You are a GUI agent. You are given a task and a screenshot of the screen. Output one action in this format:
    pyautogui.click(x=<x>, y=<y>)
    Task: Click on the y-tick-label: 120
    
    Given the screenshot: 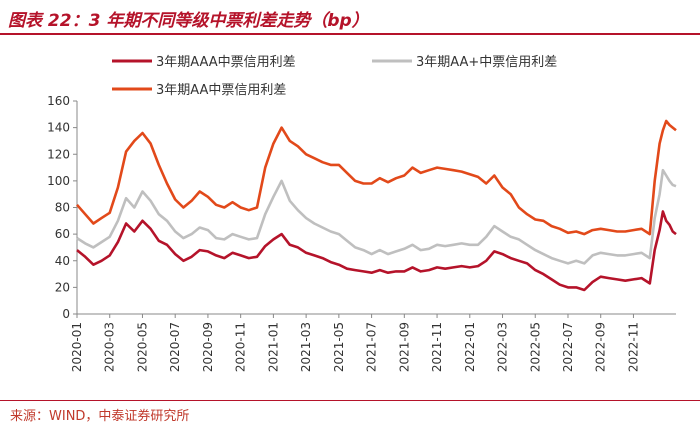 What is the action you would take?
    pyautogui.click(x=58, y=154)
    